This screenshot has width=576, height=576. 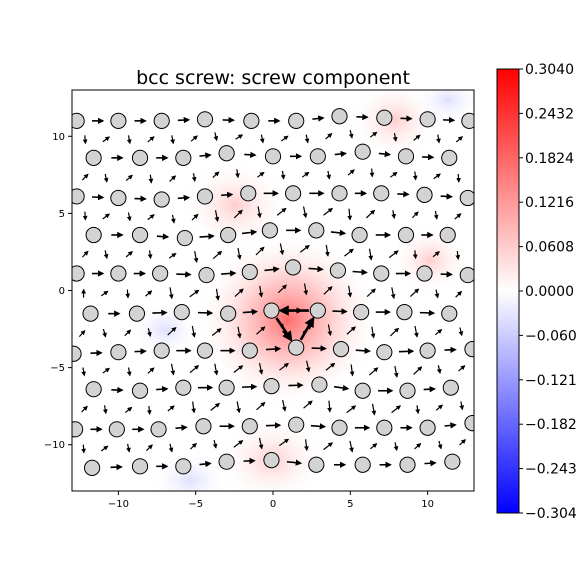 What do you see at coordinates (549, 203) in the screenshot?
I see `colorbar-tick-label: 0.1216` at bounding box center [549, 203].